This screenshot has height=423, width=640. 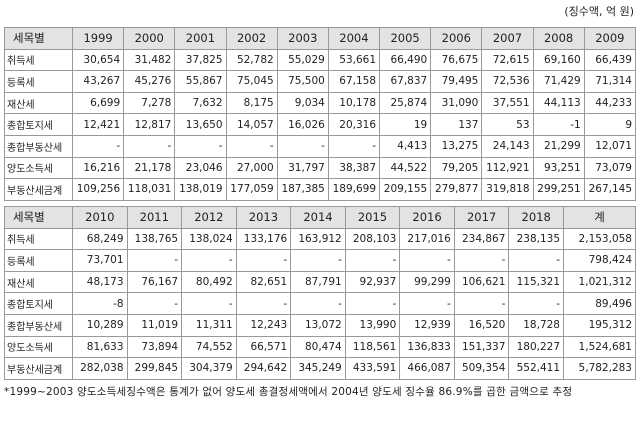 I want to click on cell: 73,894, so click(x=154, y=347).